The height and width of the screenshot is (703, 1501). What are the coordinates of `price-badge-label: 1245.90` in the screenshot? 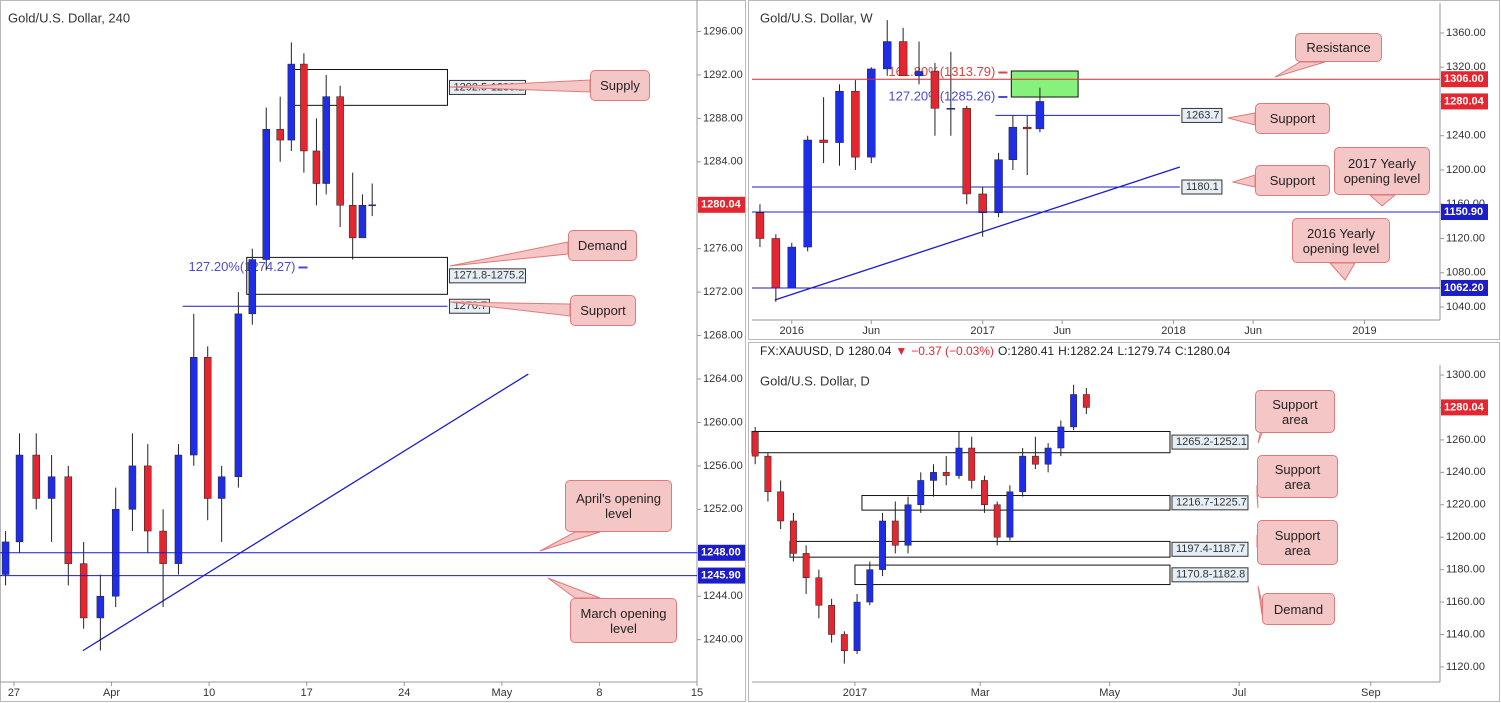 It's located at (721, 575).